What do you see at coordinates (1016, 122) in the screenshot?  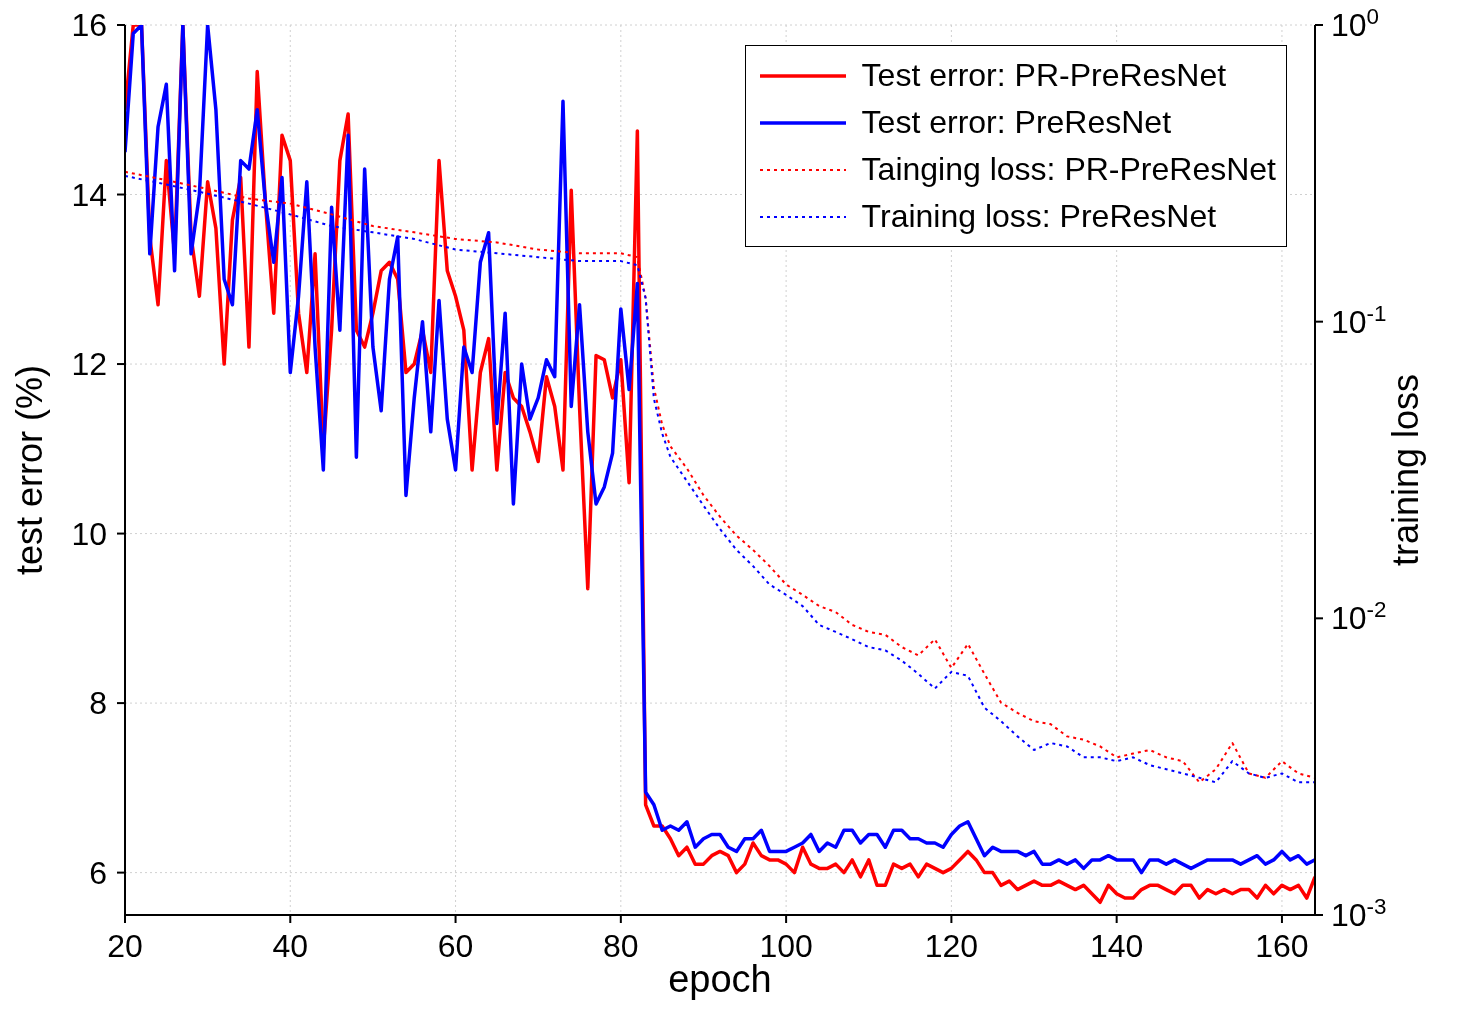 I see `legend-label: Test error: PreResNet` at bounding box center [1016, 122].